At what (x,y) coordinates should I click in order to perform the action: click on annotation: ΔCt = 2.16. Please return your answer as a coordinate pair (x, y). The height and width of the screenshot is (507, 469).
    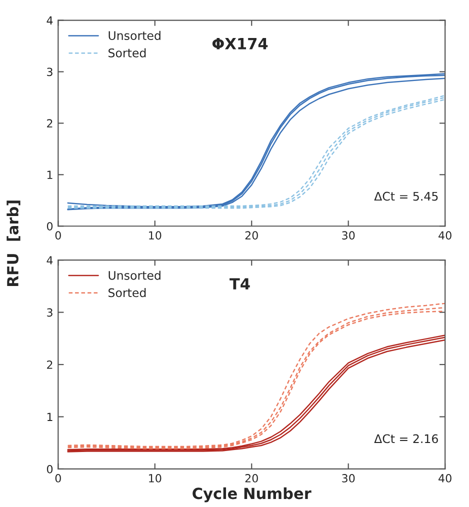
    Looking at the image, I should click on (406, 439).